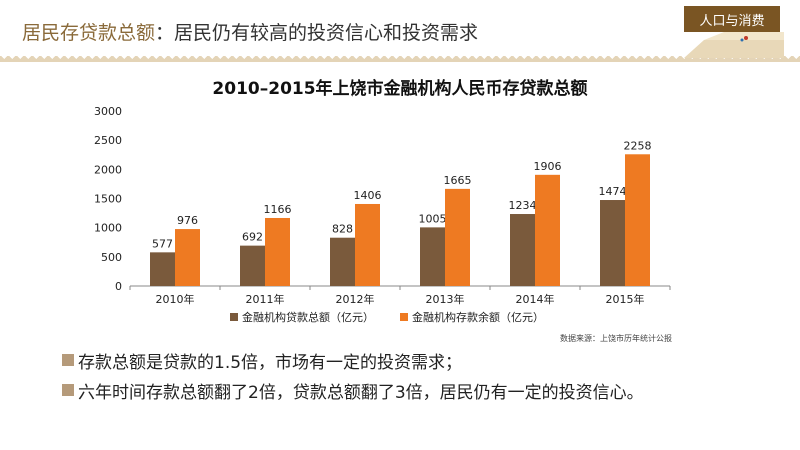  I want to click on section-badge: 人口与消费, so click(732, 19).